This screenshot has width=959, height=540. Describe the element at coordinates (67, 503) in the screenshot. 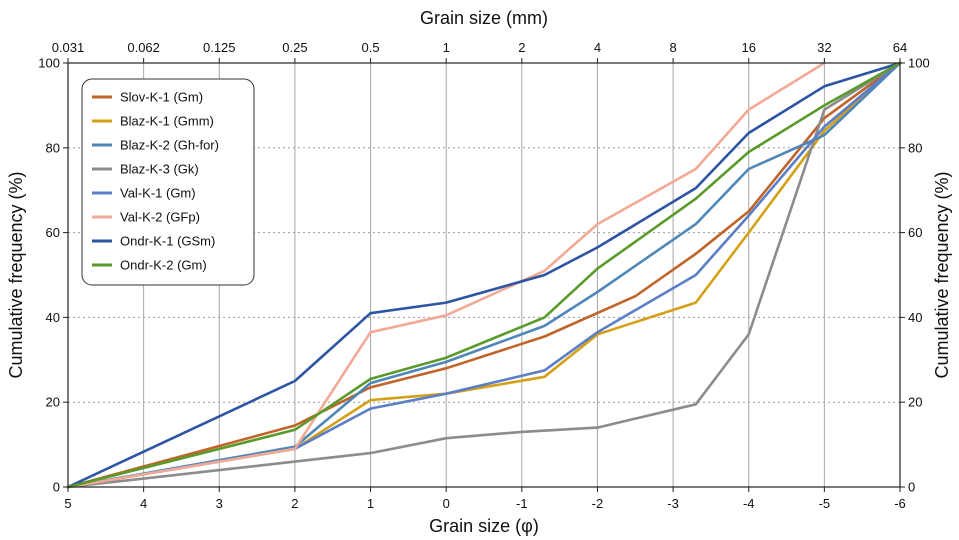

I see `x-tick-label-bottom: 5` at that location.